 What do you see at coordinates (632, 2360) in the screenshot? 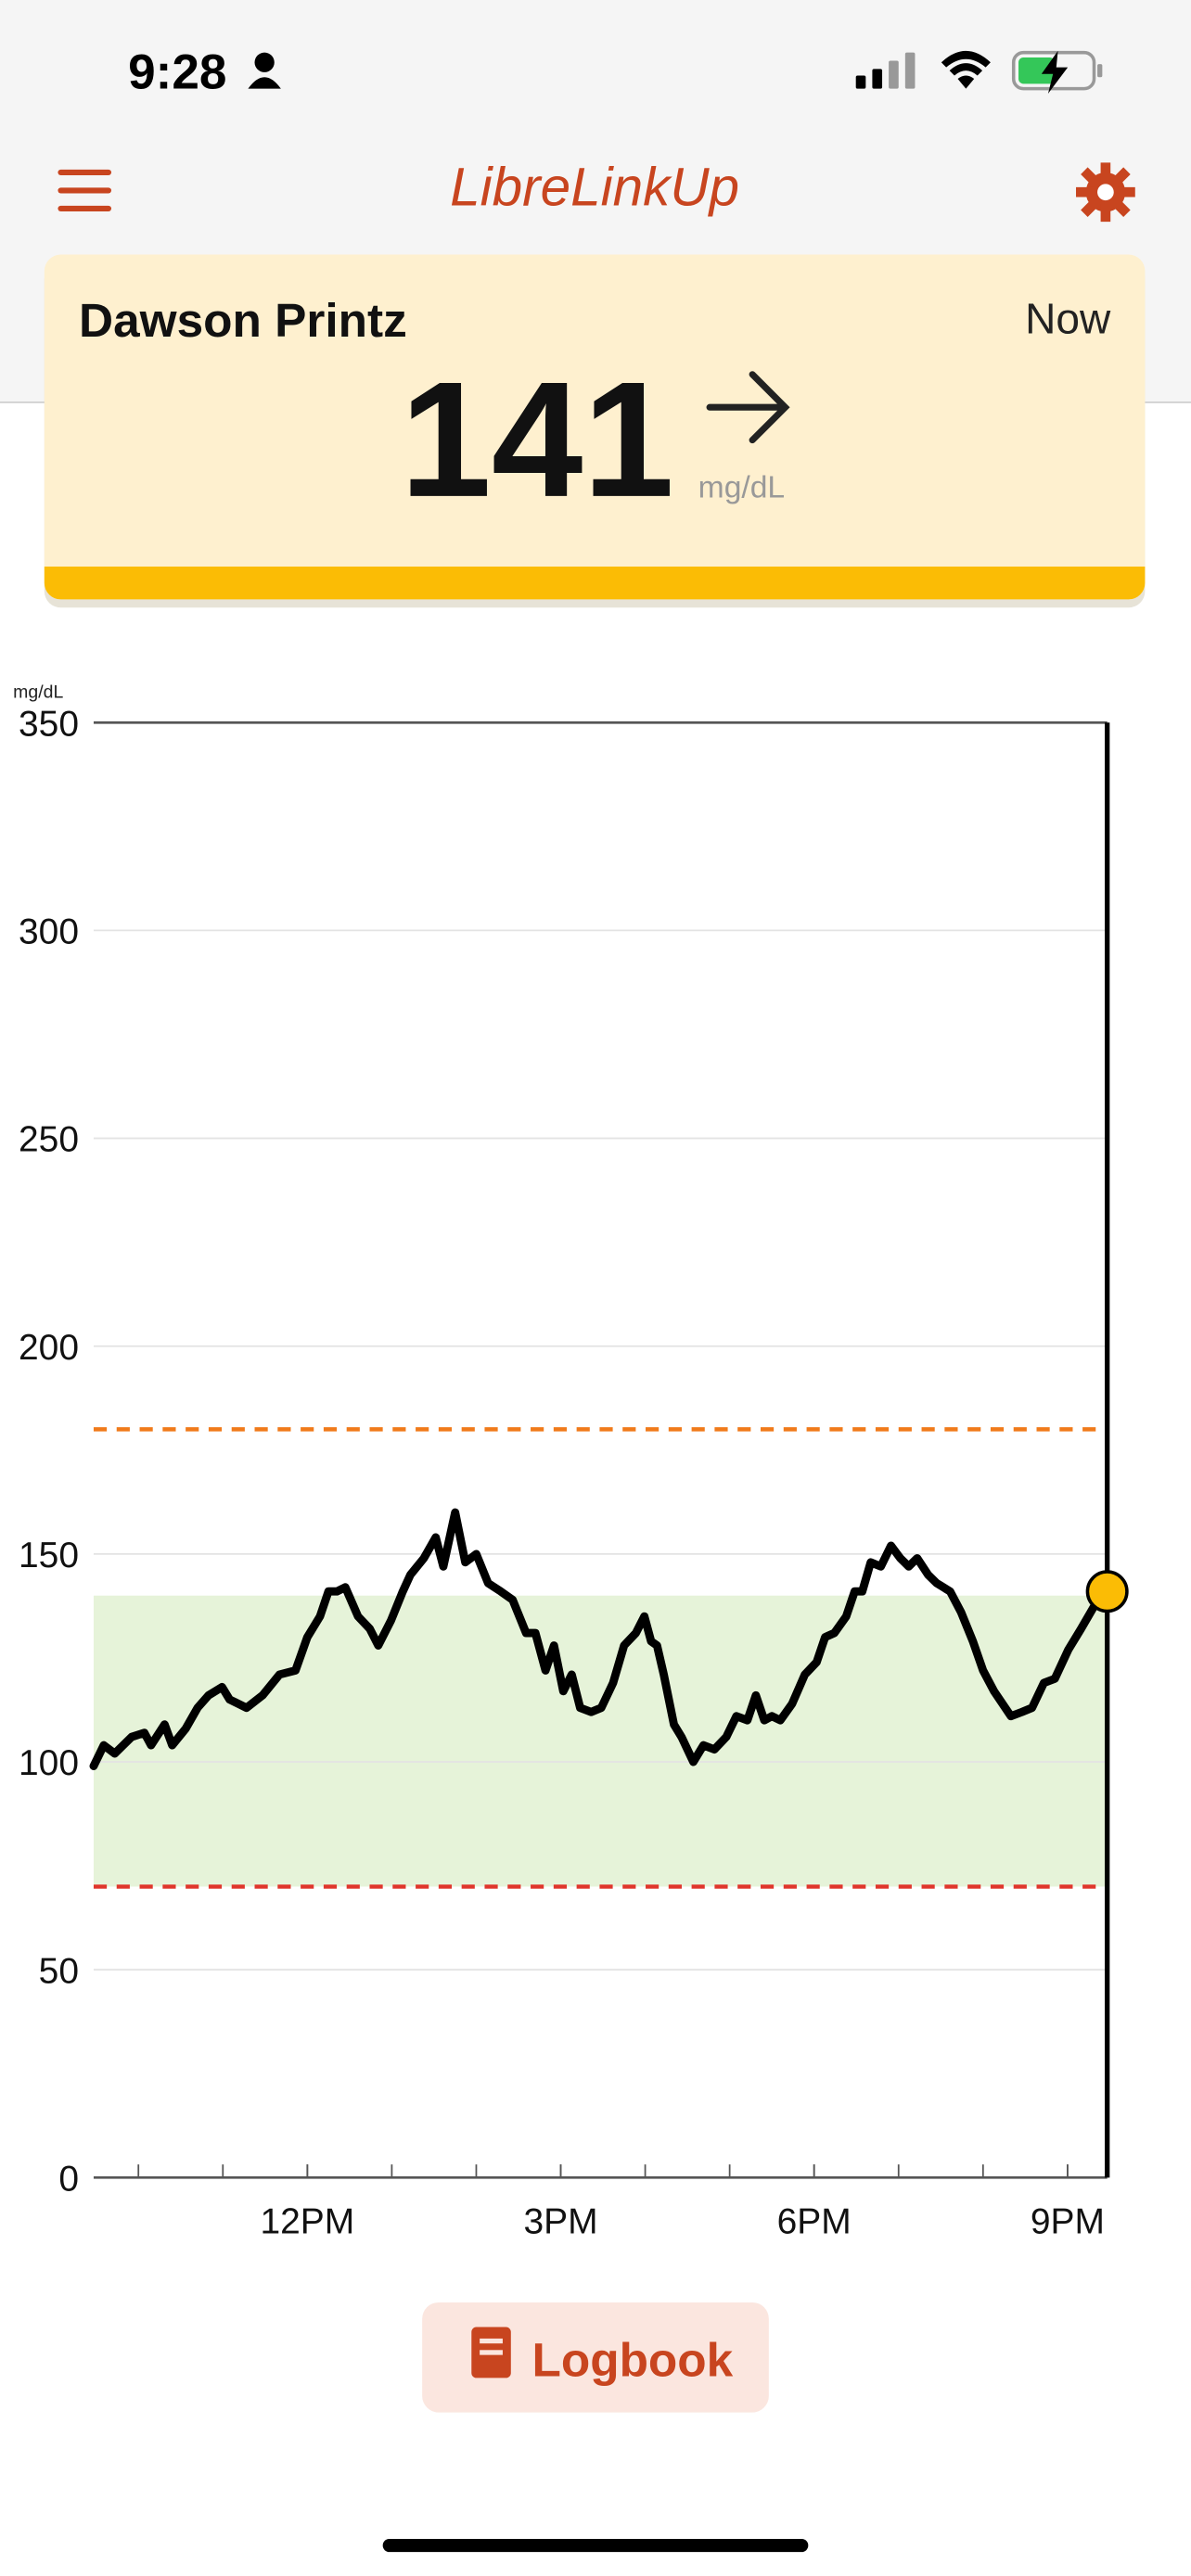
I see `logbook-label: Logbook` at bounding box center [632, 2360].